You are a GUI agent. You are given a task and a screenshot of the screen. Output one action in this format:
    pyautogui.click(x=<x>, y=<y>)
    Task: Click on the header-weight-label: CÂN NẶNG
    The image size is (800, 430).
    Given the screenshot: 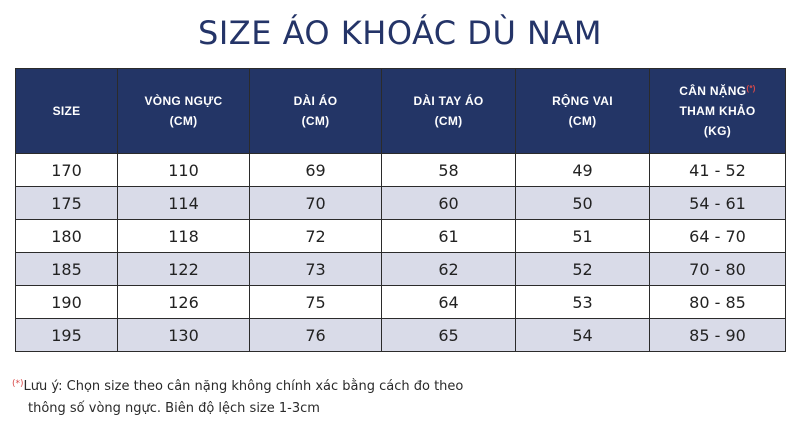 What is the action you would take?
    pyautogui.click(x=713, y=91)
    